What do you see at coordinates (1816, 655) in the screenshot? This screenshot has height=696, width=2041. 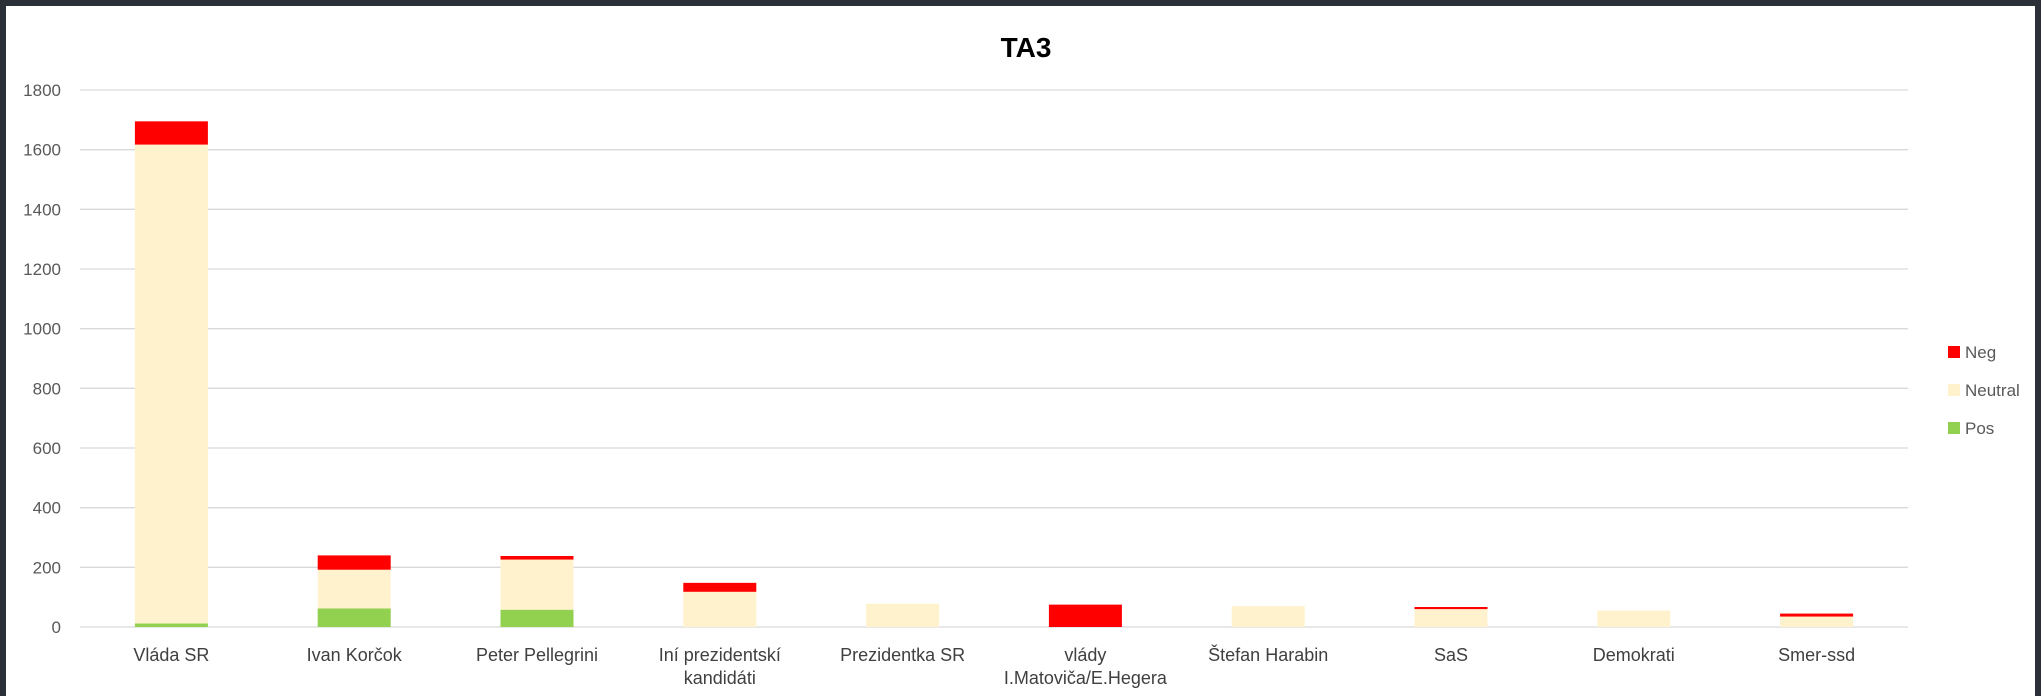 I see `x-tick-label: Smer-ssd` at bounding box center [1816, 655].